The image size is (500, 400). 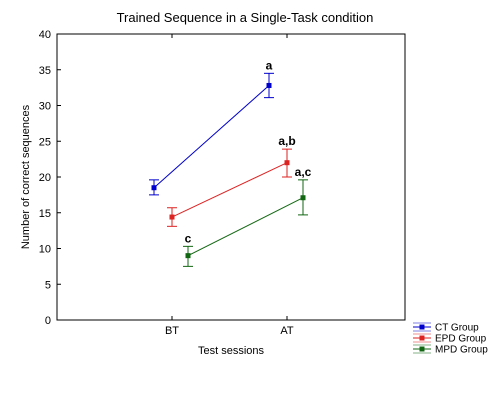 What do you see at coordinates (269, 65) in the screenshot?
I see `significance-annotation: a` at bounding box center [269, 65].